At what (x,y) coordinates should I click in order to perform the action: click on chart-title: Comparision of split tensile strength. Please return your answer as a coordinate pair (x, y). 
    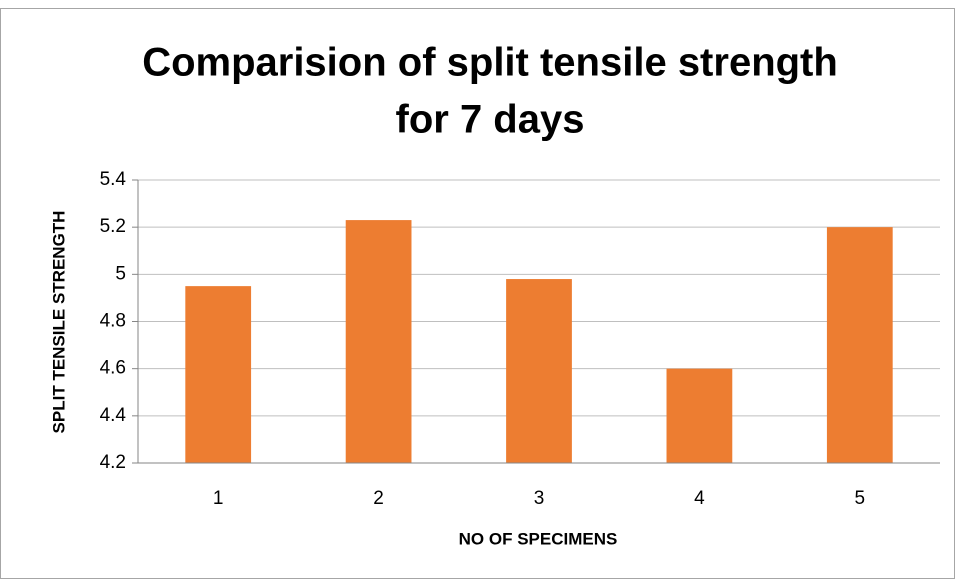
    Looking at the image, I should click on (490, 63).